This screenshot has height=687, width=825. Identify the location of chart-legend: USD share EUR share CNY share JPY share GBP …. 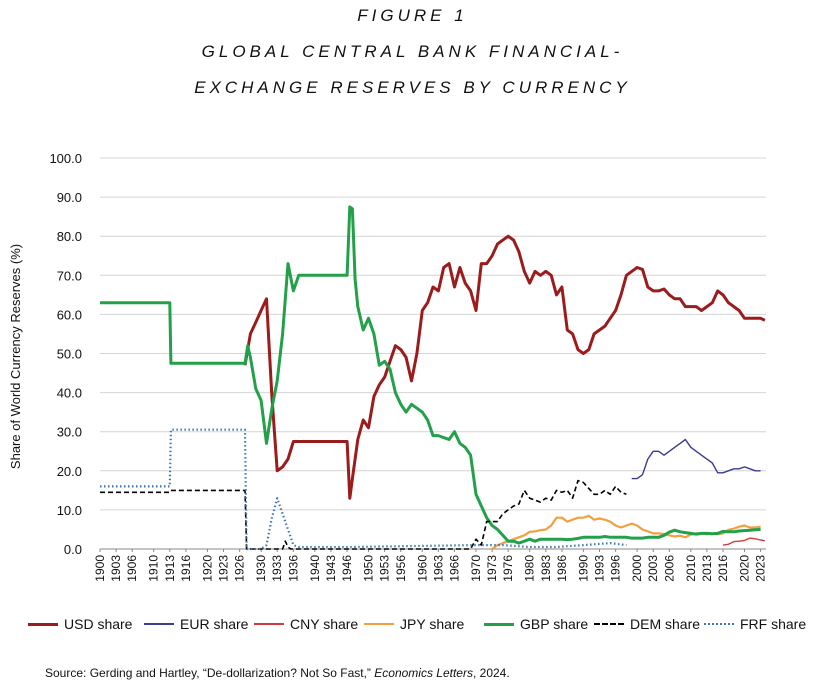
(423, 627).